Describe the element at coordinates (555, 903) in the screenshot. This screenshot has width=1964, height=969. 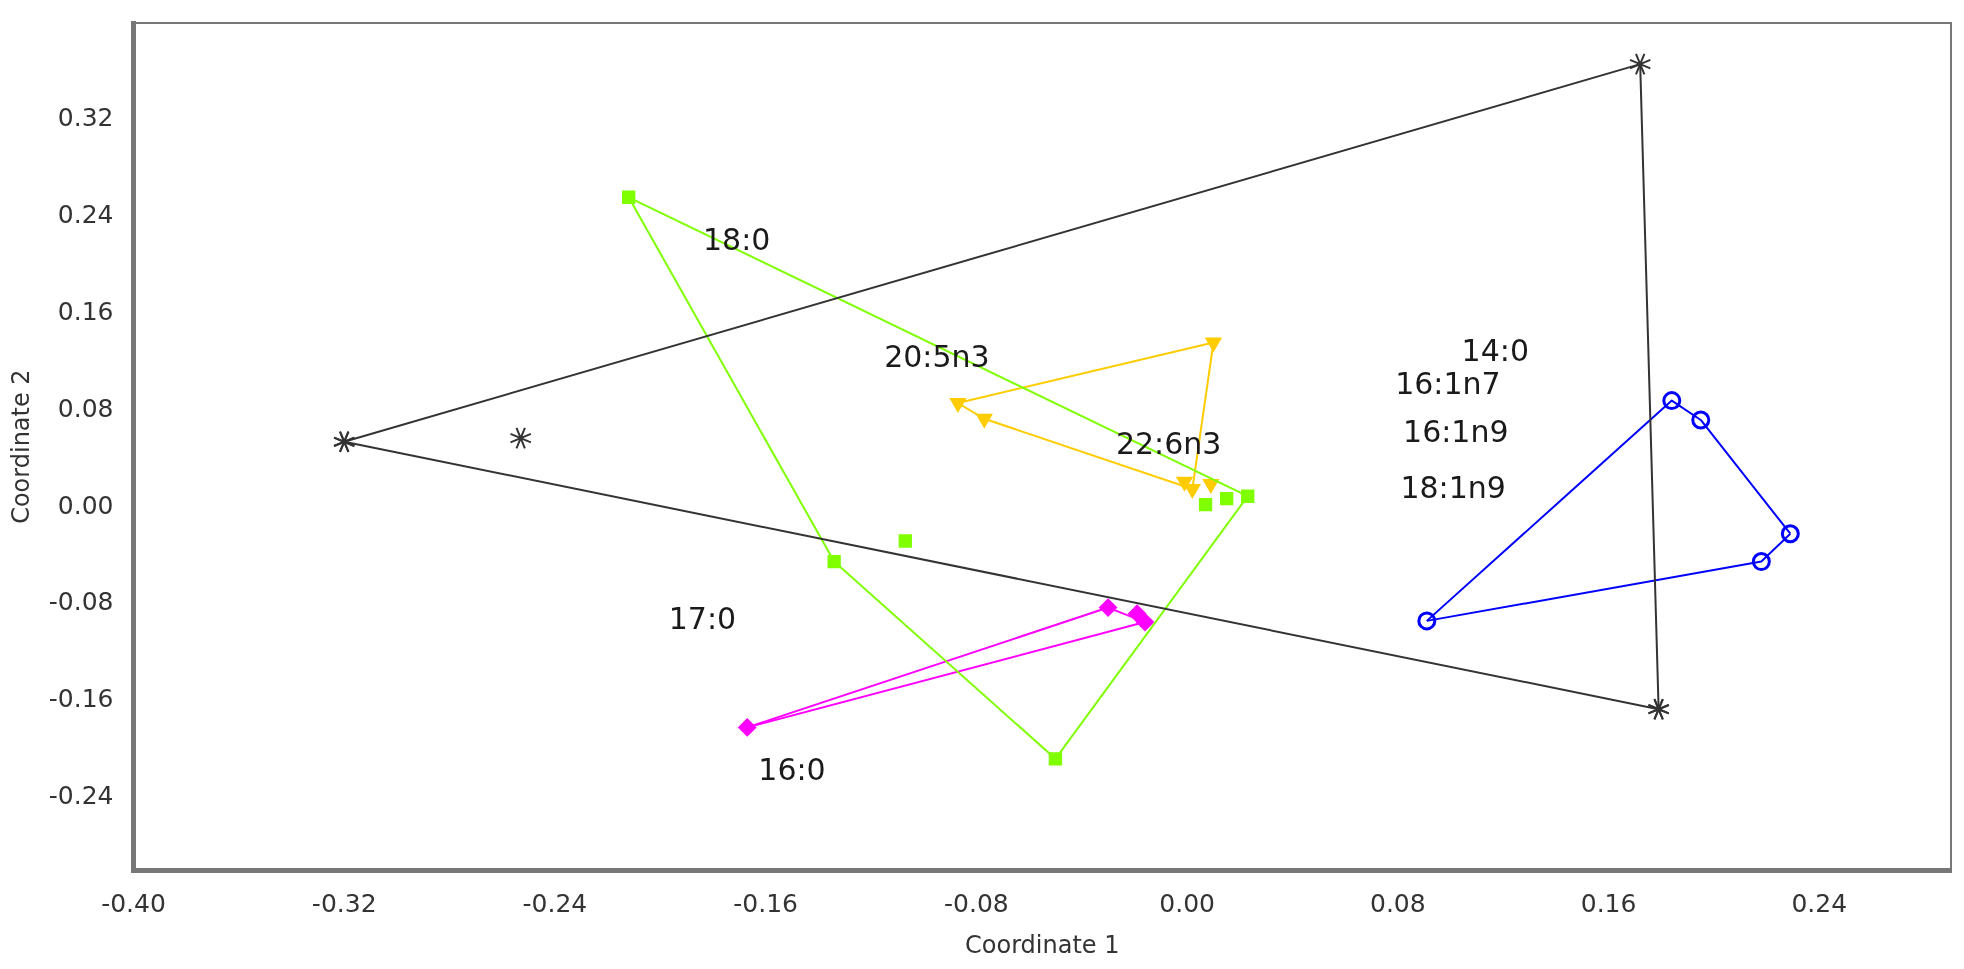
I see `x-tick-label: -0.24` at that location.